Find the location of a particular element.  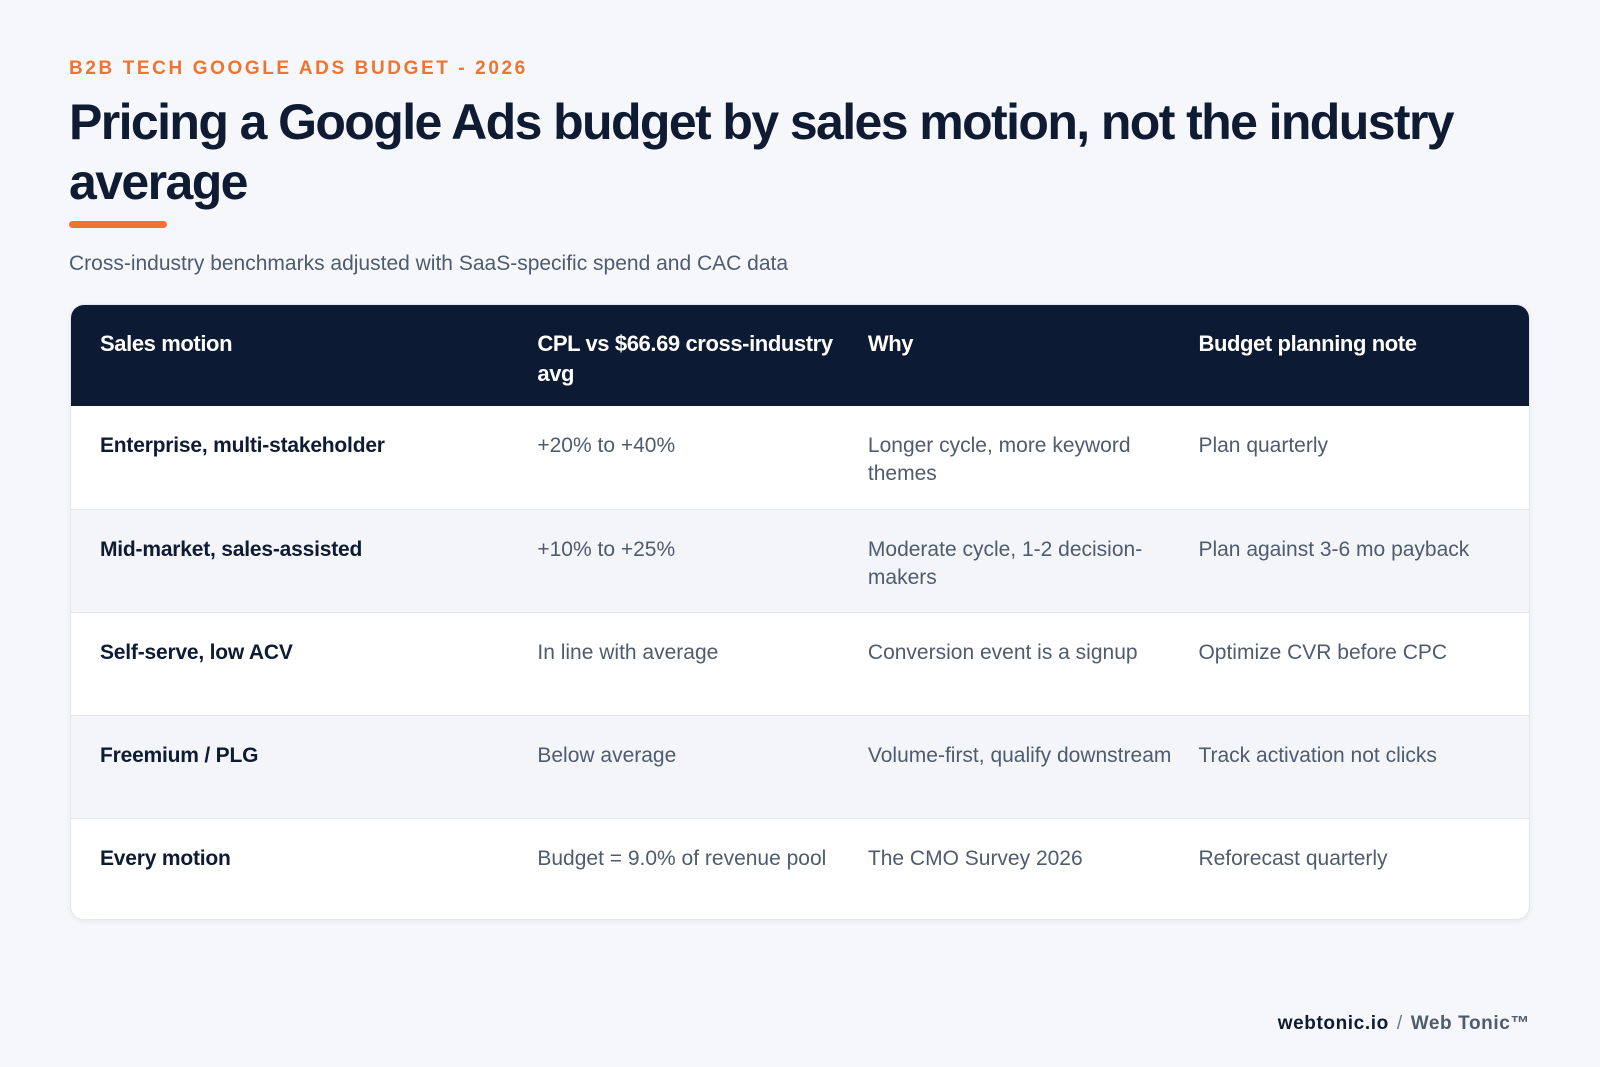

column-header-why: Why is located at coordinates (890, 343).